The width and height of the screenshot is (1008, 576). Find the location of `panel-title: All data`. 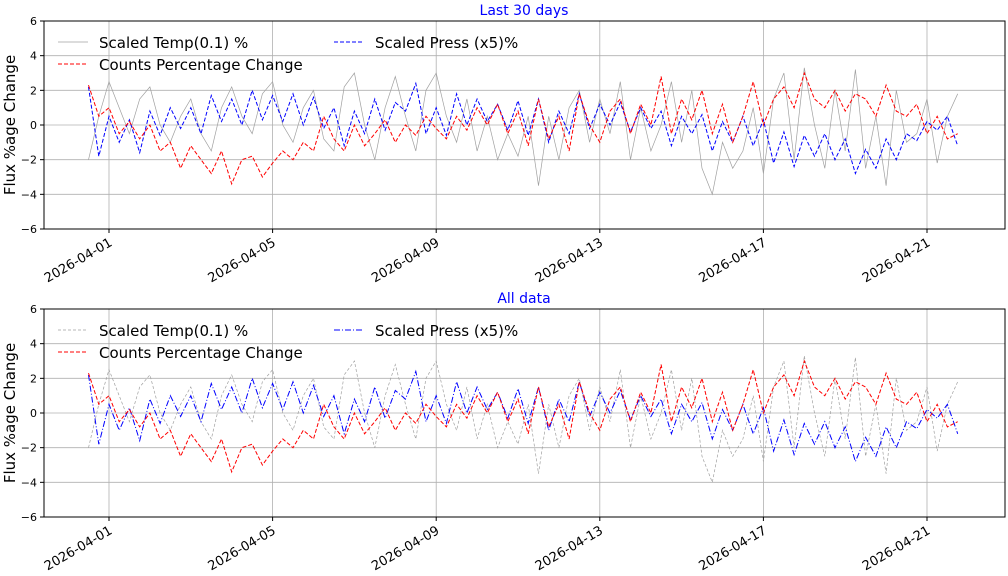

panel-title: All data is located at coordinates (523, 299).